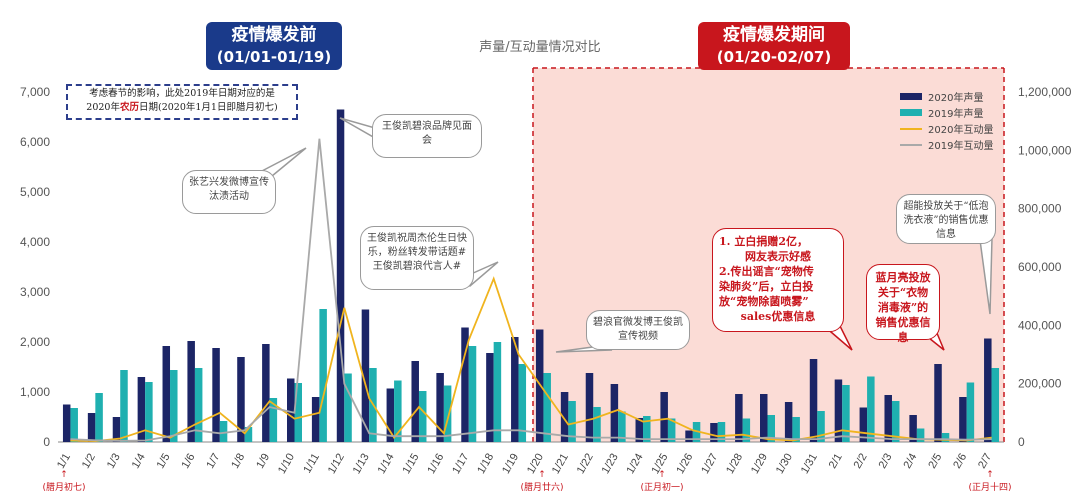 This screenshot has width=1080, height=498. I want to click on x-tick-label: 1/30, so click(784, 464).